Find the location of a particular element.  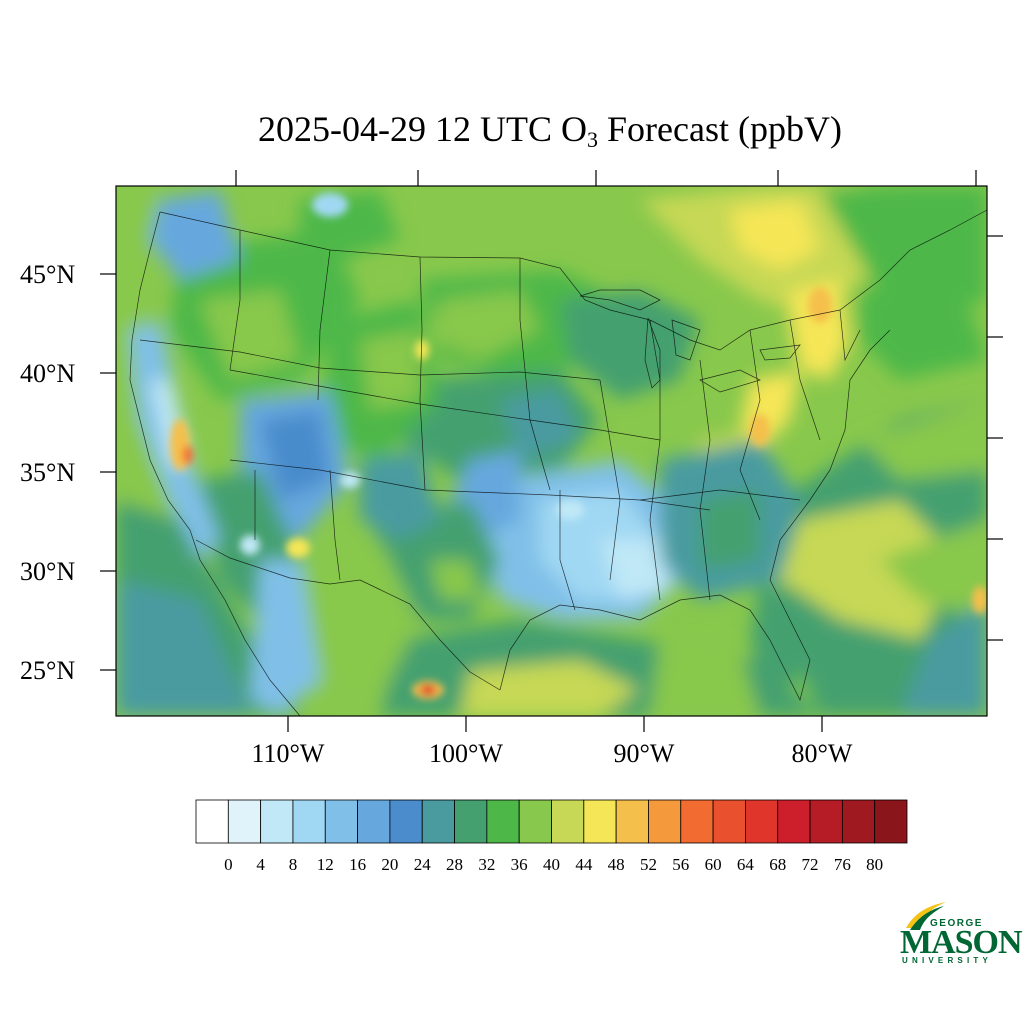

lat-label-35: 35°N is located at coordinates (47, 472).